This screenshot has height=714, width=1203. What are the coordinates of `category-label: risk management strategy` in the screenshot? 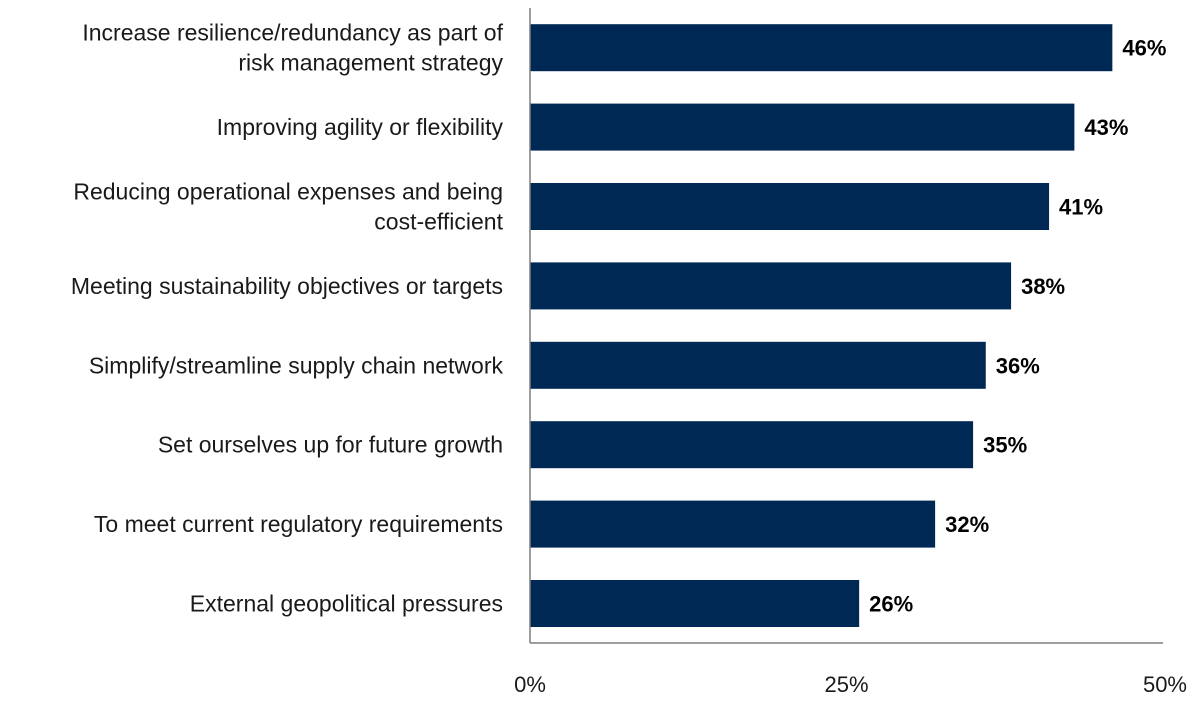 It's located at (370, 63).